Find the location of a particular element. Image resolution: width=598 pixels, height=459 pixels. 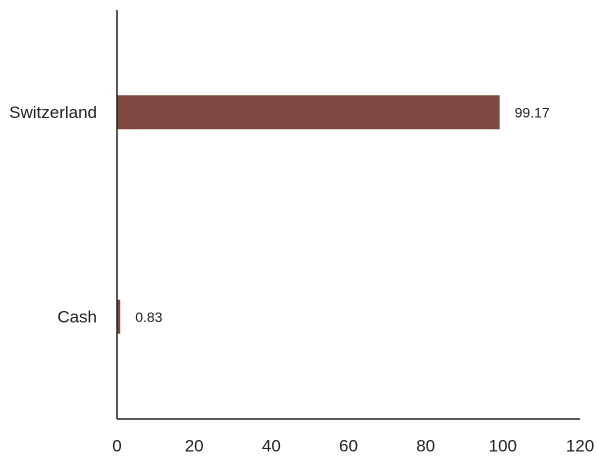

bar-cash is located at coordinates (119, 316).